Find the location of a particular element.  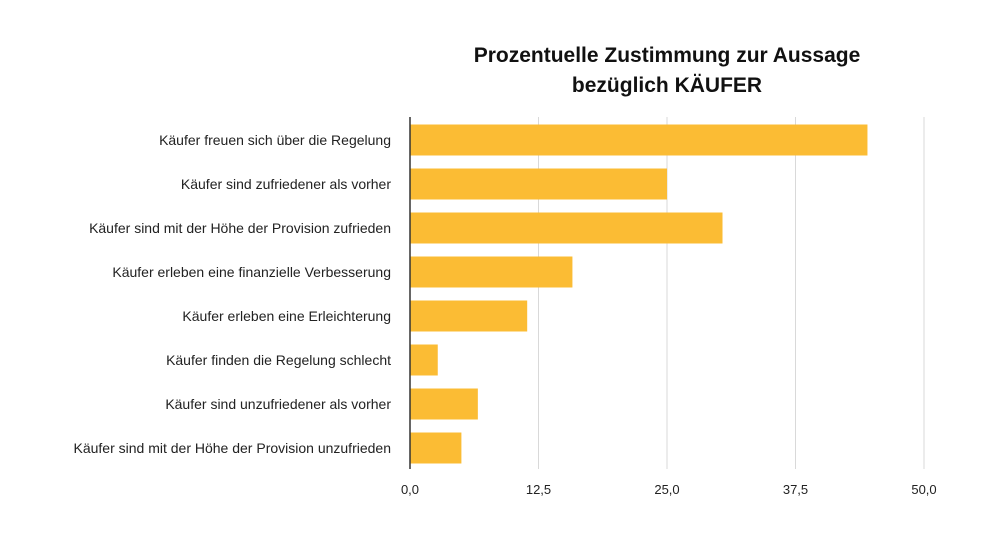

x-tick-label: 25,0 is located at coordinates (666, 489).